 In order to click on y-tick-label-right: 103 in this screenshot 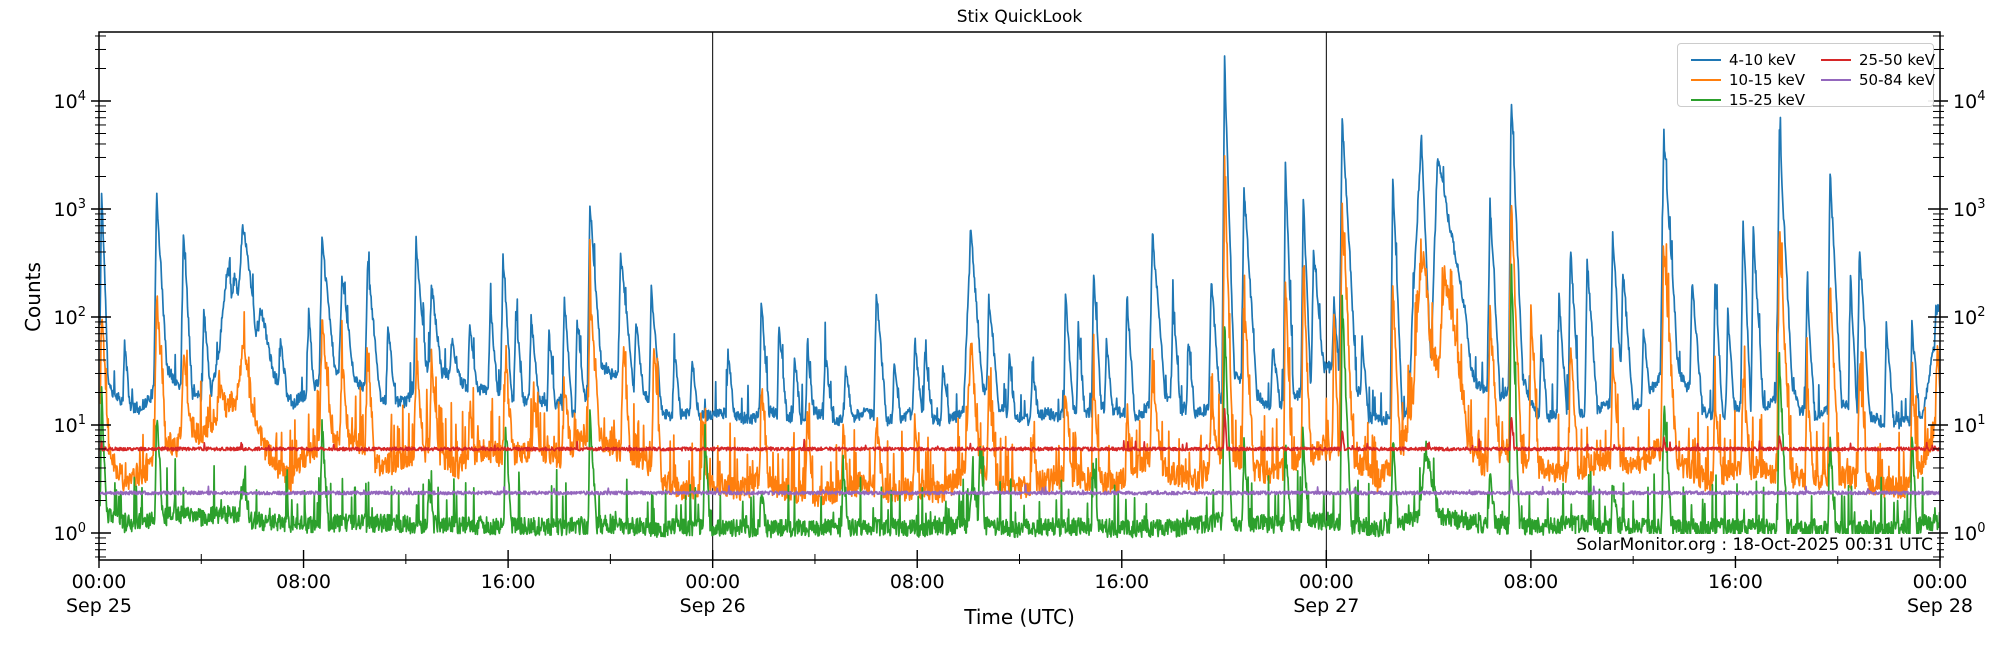, I will do `click(1969, 209)`.